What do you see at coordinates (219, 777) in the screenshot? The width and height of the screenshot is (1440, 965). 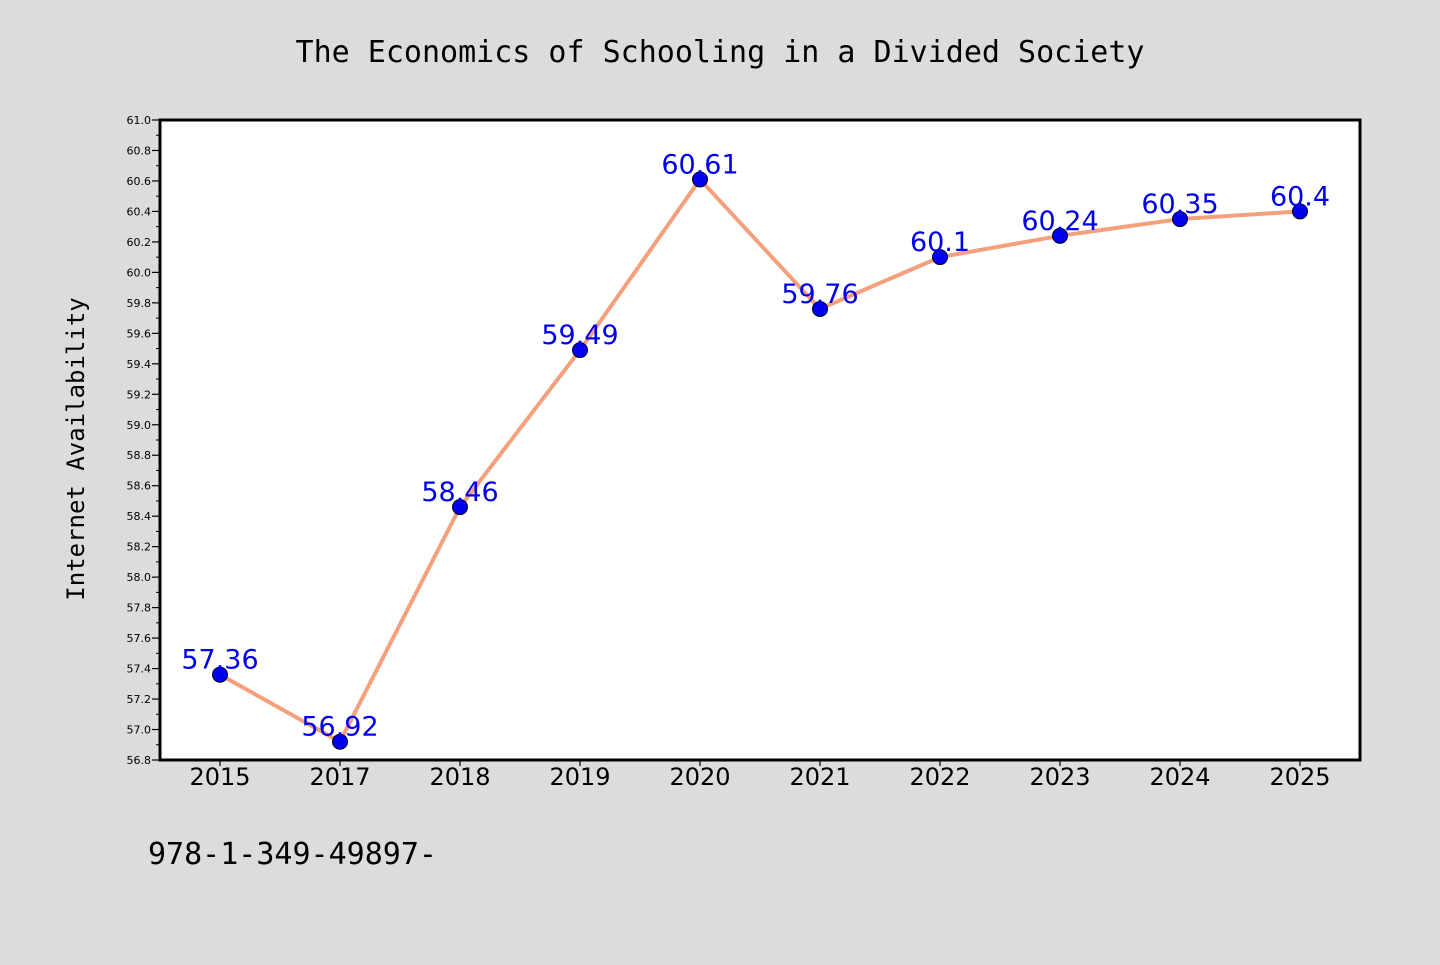 I see `x-tick-label: 2015` at bounding box center [219, 777].